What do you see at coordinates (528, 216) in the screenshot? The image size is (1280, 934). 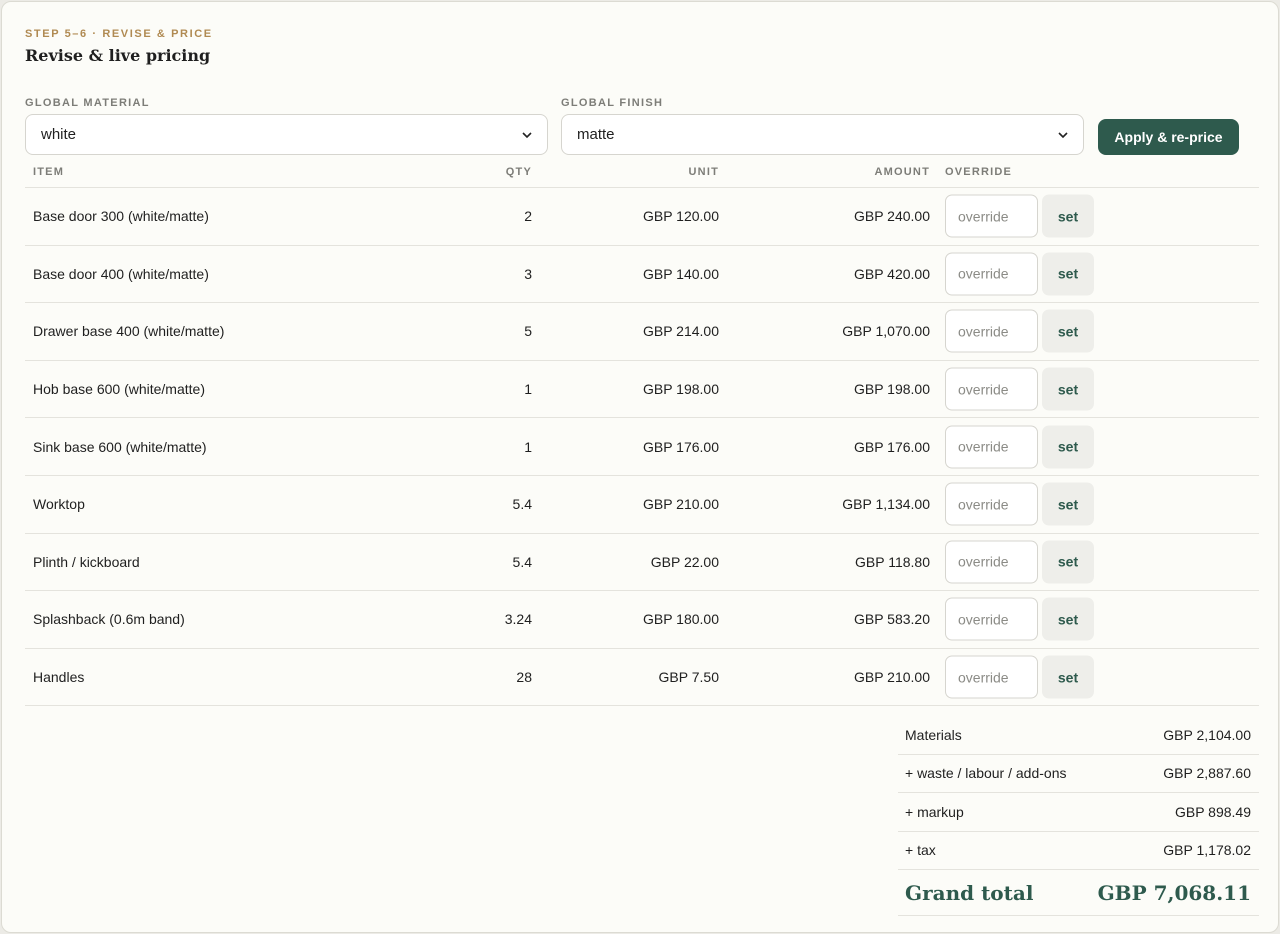 I see `item-qty: 2` at bounding box center [528, 216].